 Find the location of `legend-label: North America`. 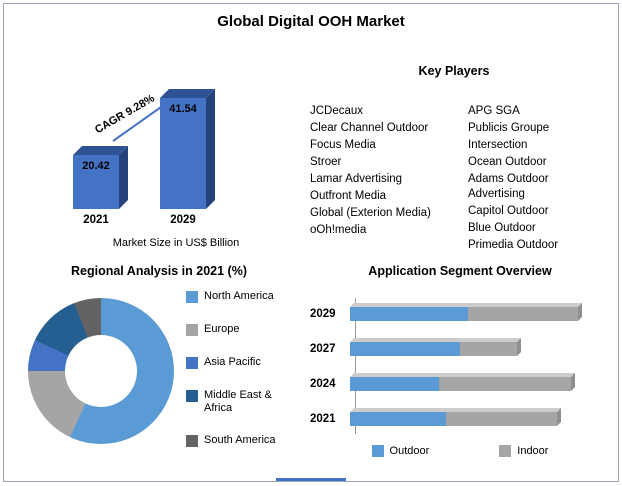

legend-label: North America is located at coordinates (239, 296).